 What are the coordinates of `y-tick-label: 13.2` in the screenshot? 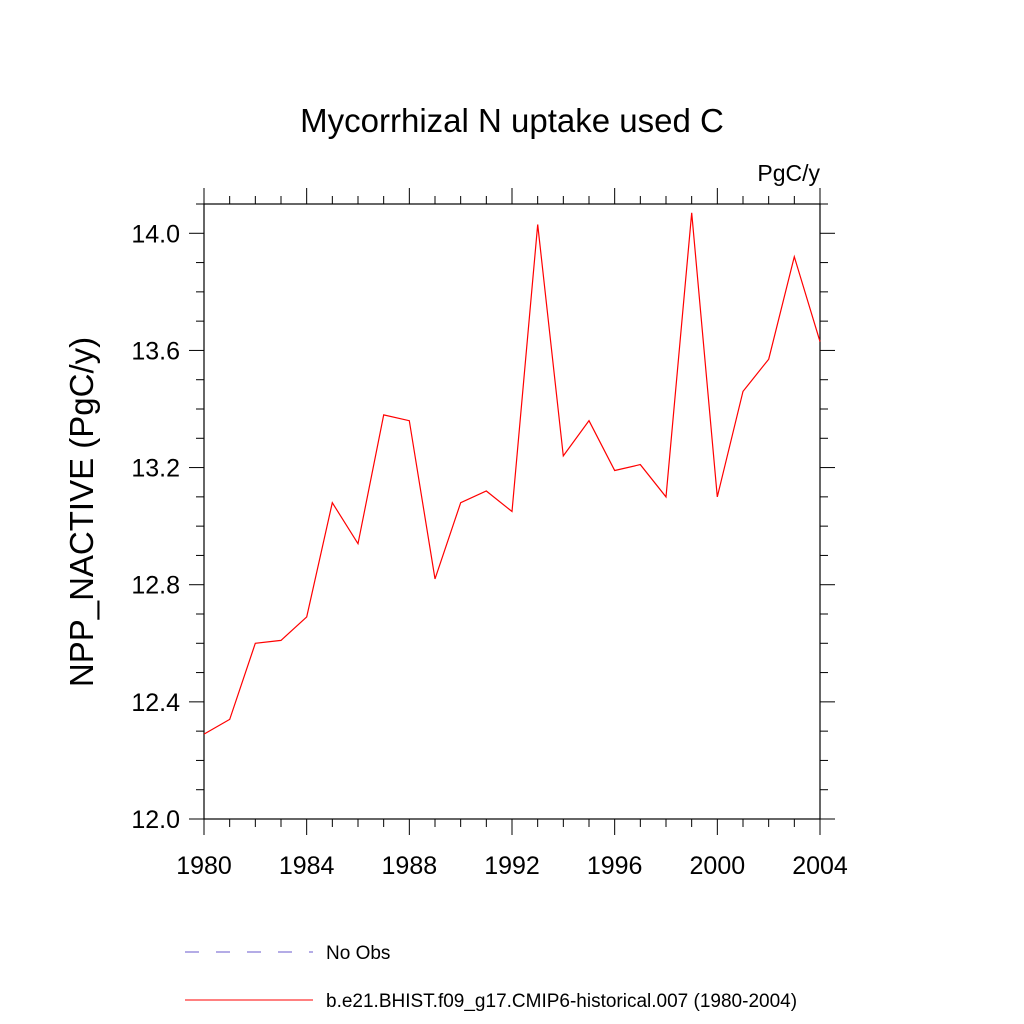 It's located at (155, 469).